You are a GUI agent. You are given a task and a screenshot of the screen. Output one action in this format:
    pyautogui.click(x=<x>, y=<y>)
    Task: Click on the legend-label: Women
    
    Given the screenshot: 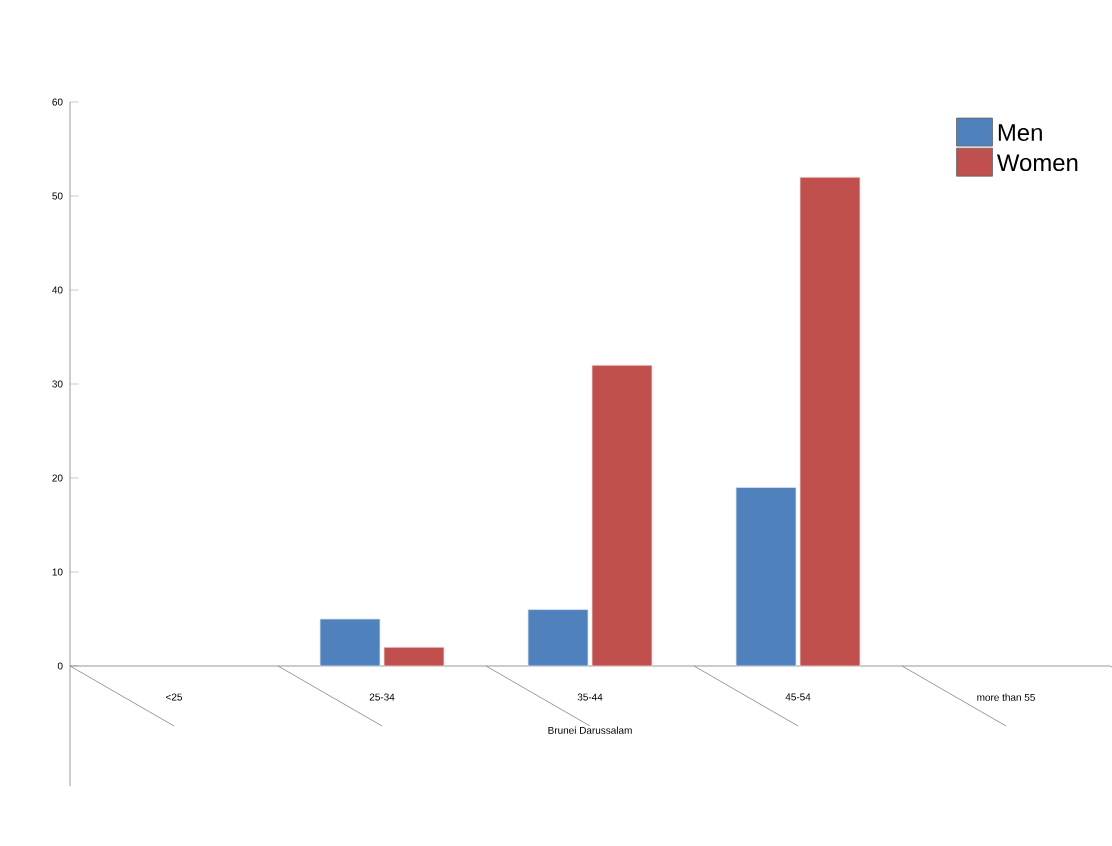 What is the action you would take?
    pyautogui.click(x=1037, y=163)
    